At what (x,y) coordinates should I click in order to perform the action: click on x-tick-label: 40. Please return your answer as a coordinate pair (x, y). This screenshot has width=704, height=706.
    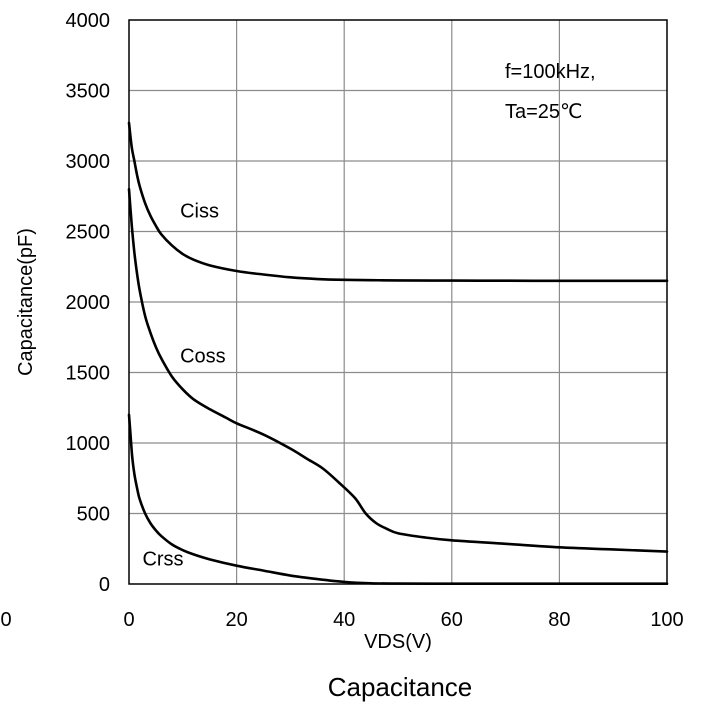
    Looking at the image, I should click on (344, 620).